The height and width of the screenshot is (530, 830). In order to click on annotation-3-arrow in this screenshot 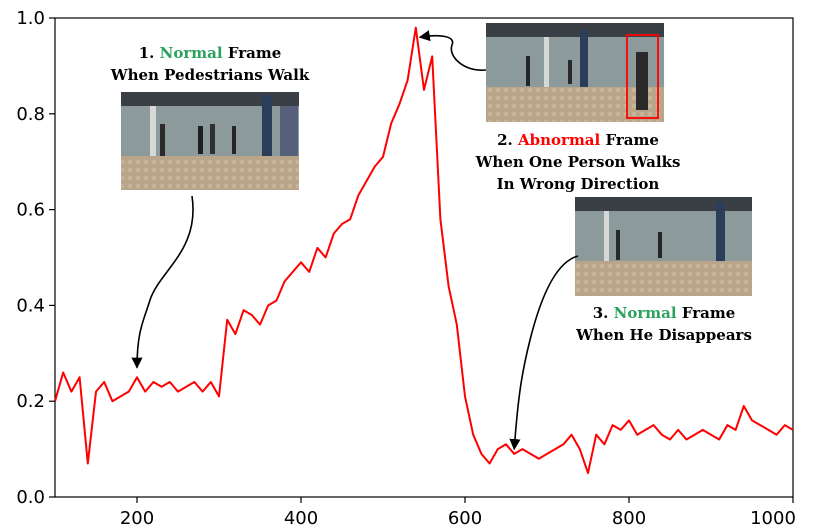, I will do `click(544, 353)`.